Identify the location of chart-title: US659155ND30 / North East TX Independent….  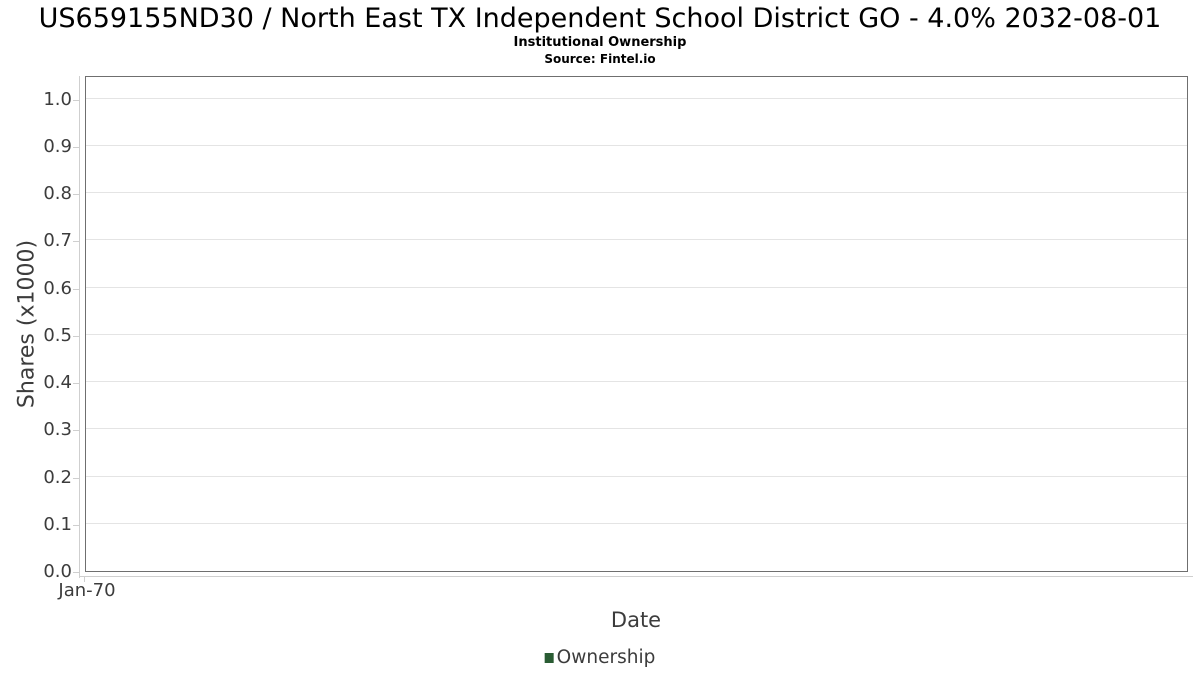
(600, 18).